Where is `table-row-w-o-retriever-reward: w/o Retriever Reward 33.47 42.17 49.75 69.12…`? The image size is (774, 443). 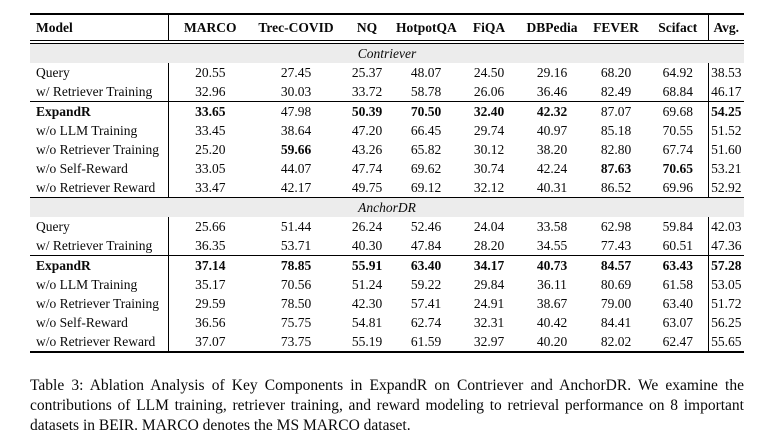
table-row-w-o-retriever-reward: w/o Retriever Reward 33.47 42.17 49.75 69.12… is located at coordinates (387, 188).